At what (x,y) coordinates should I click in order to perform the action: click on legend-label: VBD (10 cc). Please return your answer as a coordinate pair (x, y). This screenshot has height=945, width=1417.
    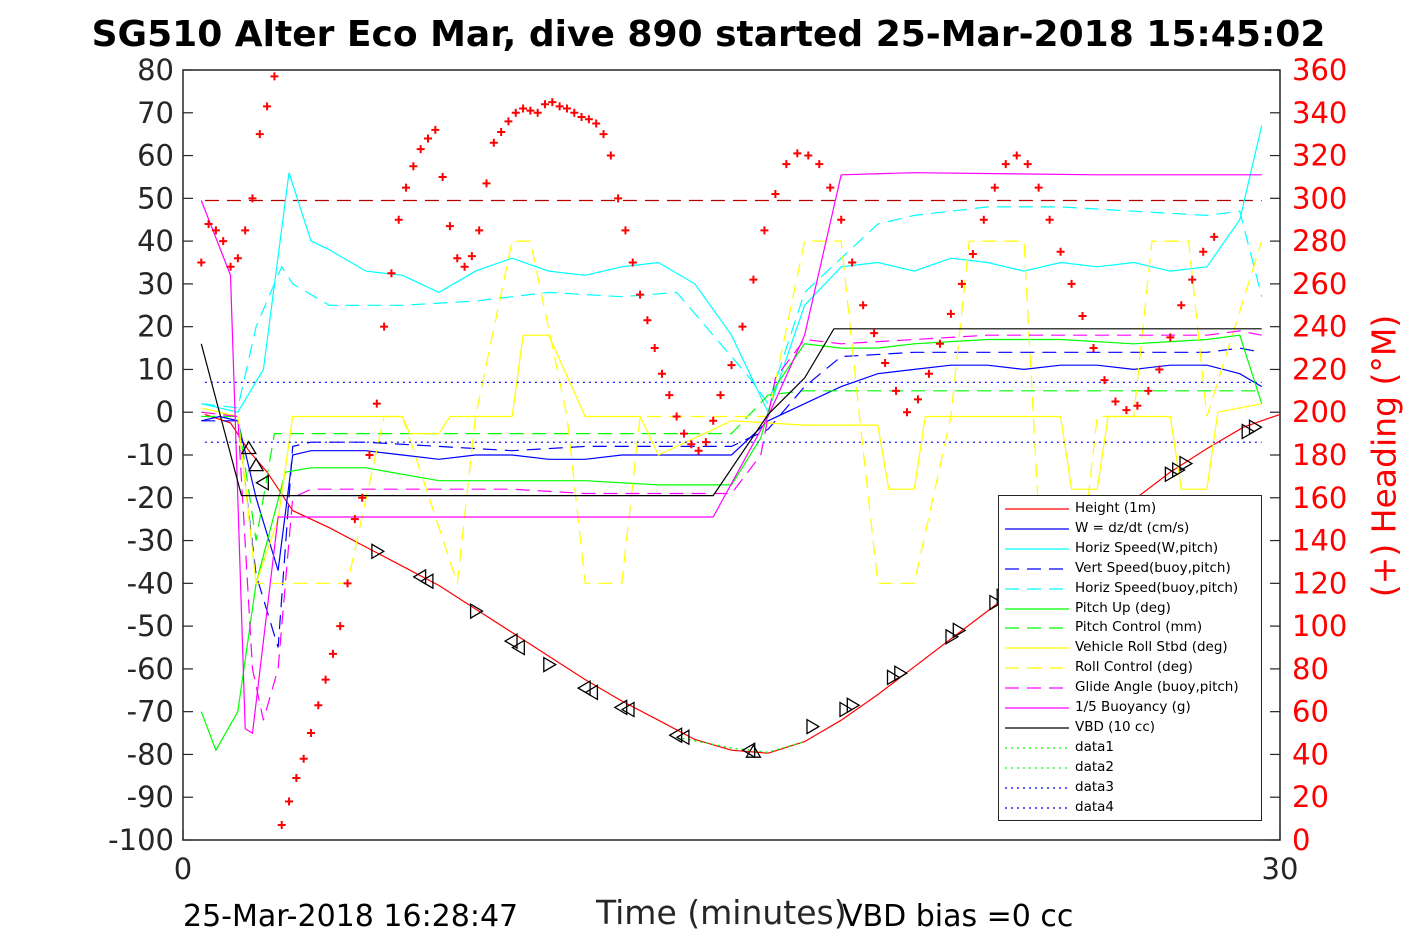
    Looking at the image, I should click on (1115, 726).